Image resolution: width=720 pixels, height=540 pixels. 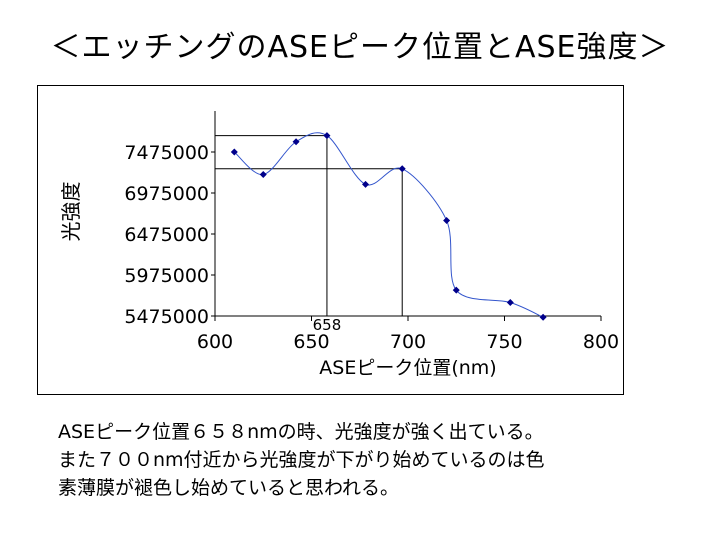 What do you see at coordinates (601, 342) in the screenshot?
I see `x-tick-label: 800` at bounding box center [601, 342].